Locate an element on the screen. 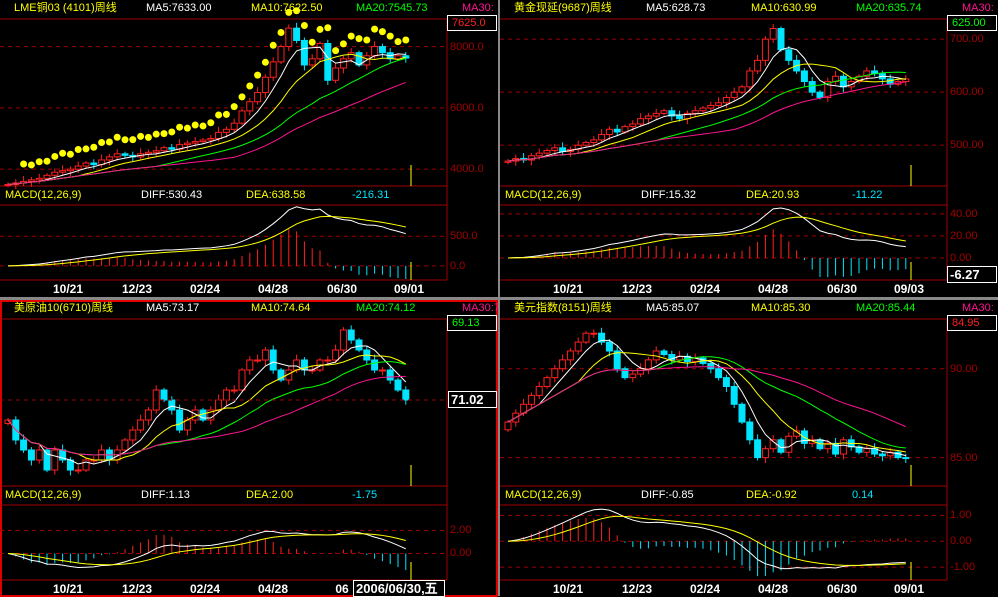  price-axis-label: 6000.0 is located at coordinates (467, 107).